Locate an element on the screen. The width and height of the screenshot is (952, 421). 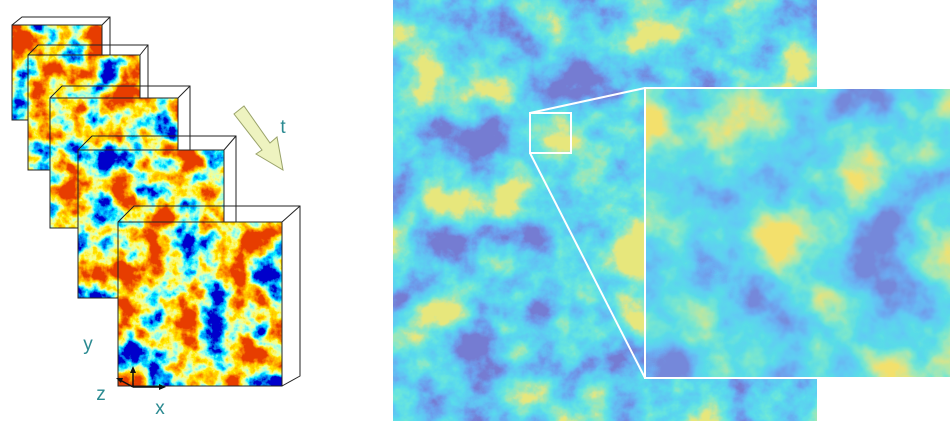
axes is located at coordinates (141, 378).